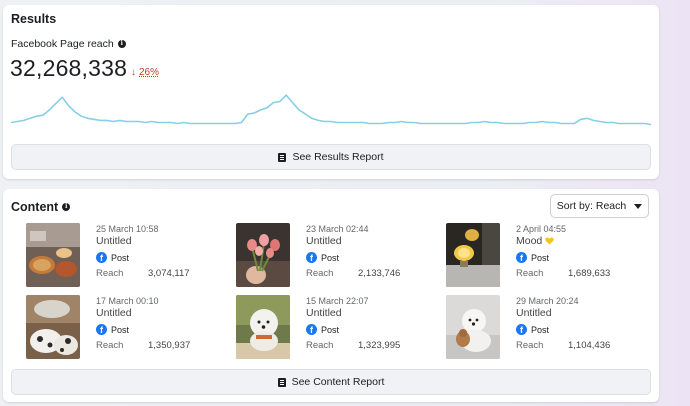 The height and width of the screenshot is (406, 690). What do you see at coordinates (263, 255) in the screenshot?
I see `flowers-photo` at bounding box center [263, 255].